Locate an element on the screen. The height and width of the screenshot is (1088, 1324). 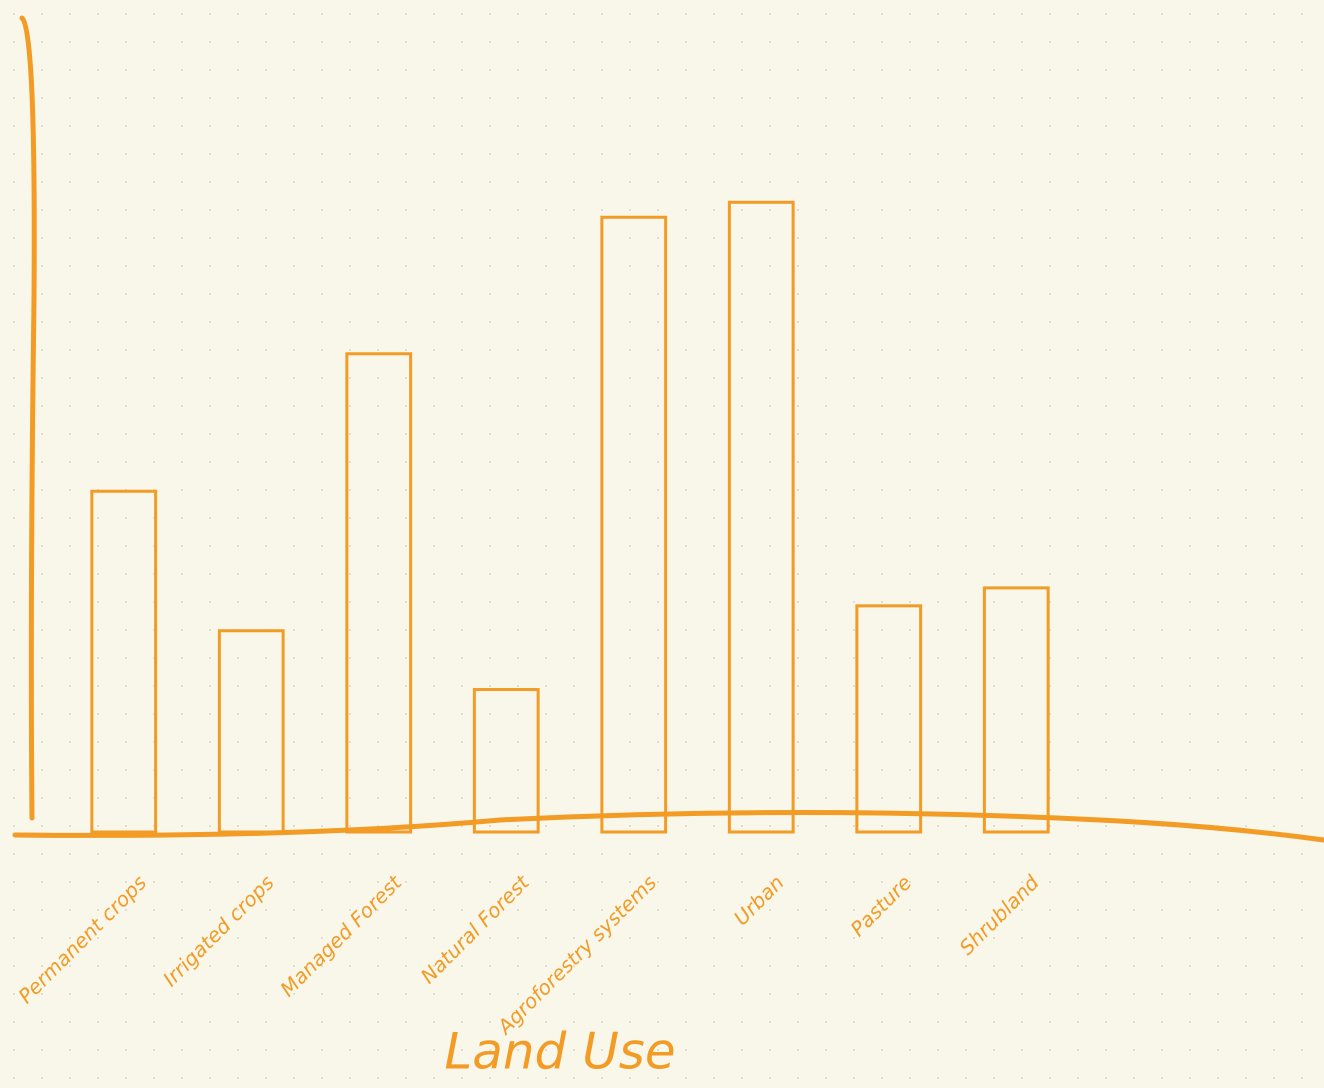
x-axis-label: Land Use is located at coordinates (559, 1052).